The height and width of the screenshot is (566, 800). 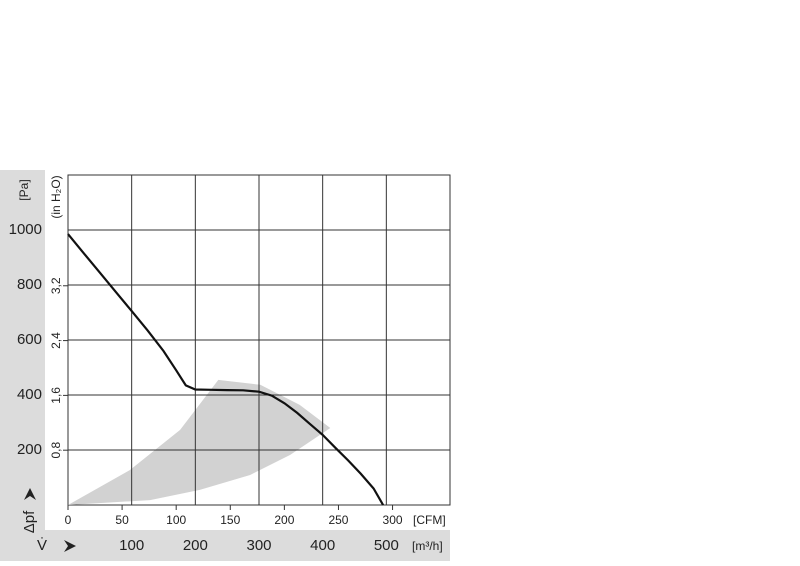 What do you see at coordinates (429, 520) in the screenshot?
I see `x2-unit: [CFM]` at bounding box center [429, 520].